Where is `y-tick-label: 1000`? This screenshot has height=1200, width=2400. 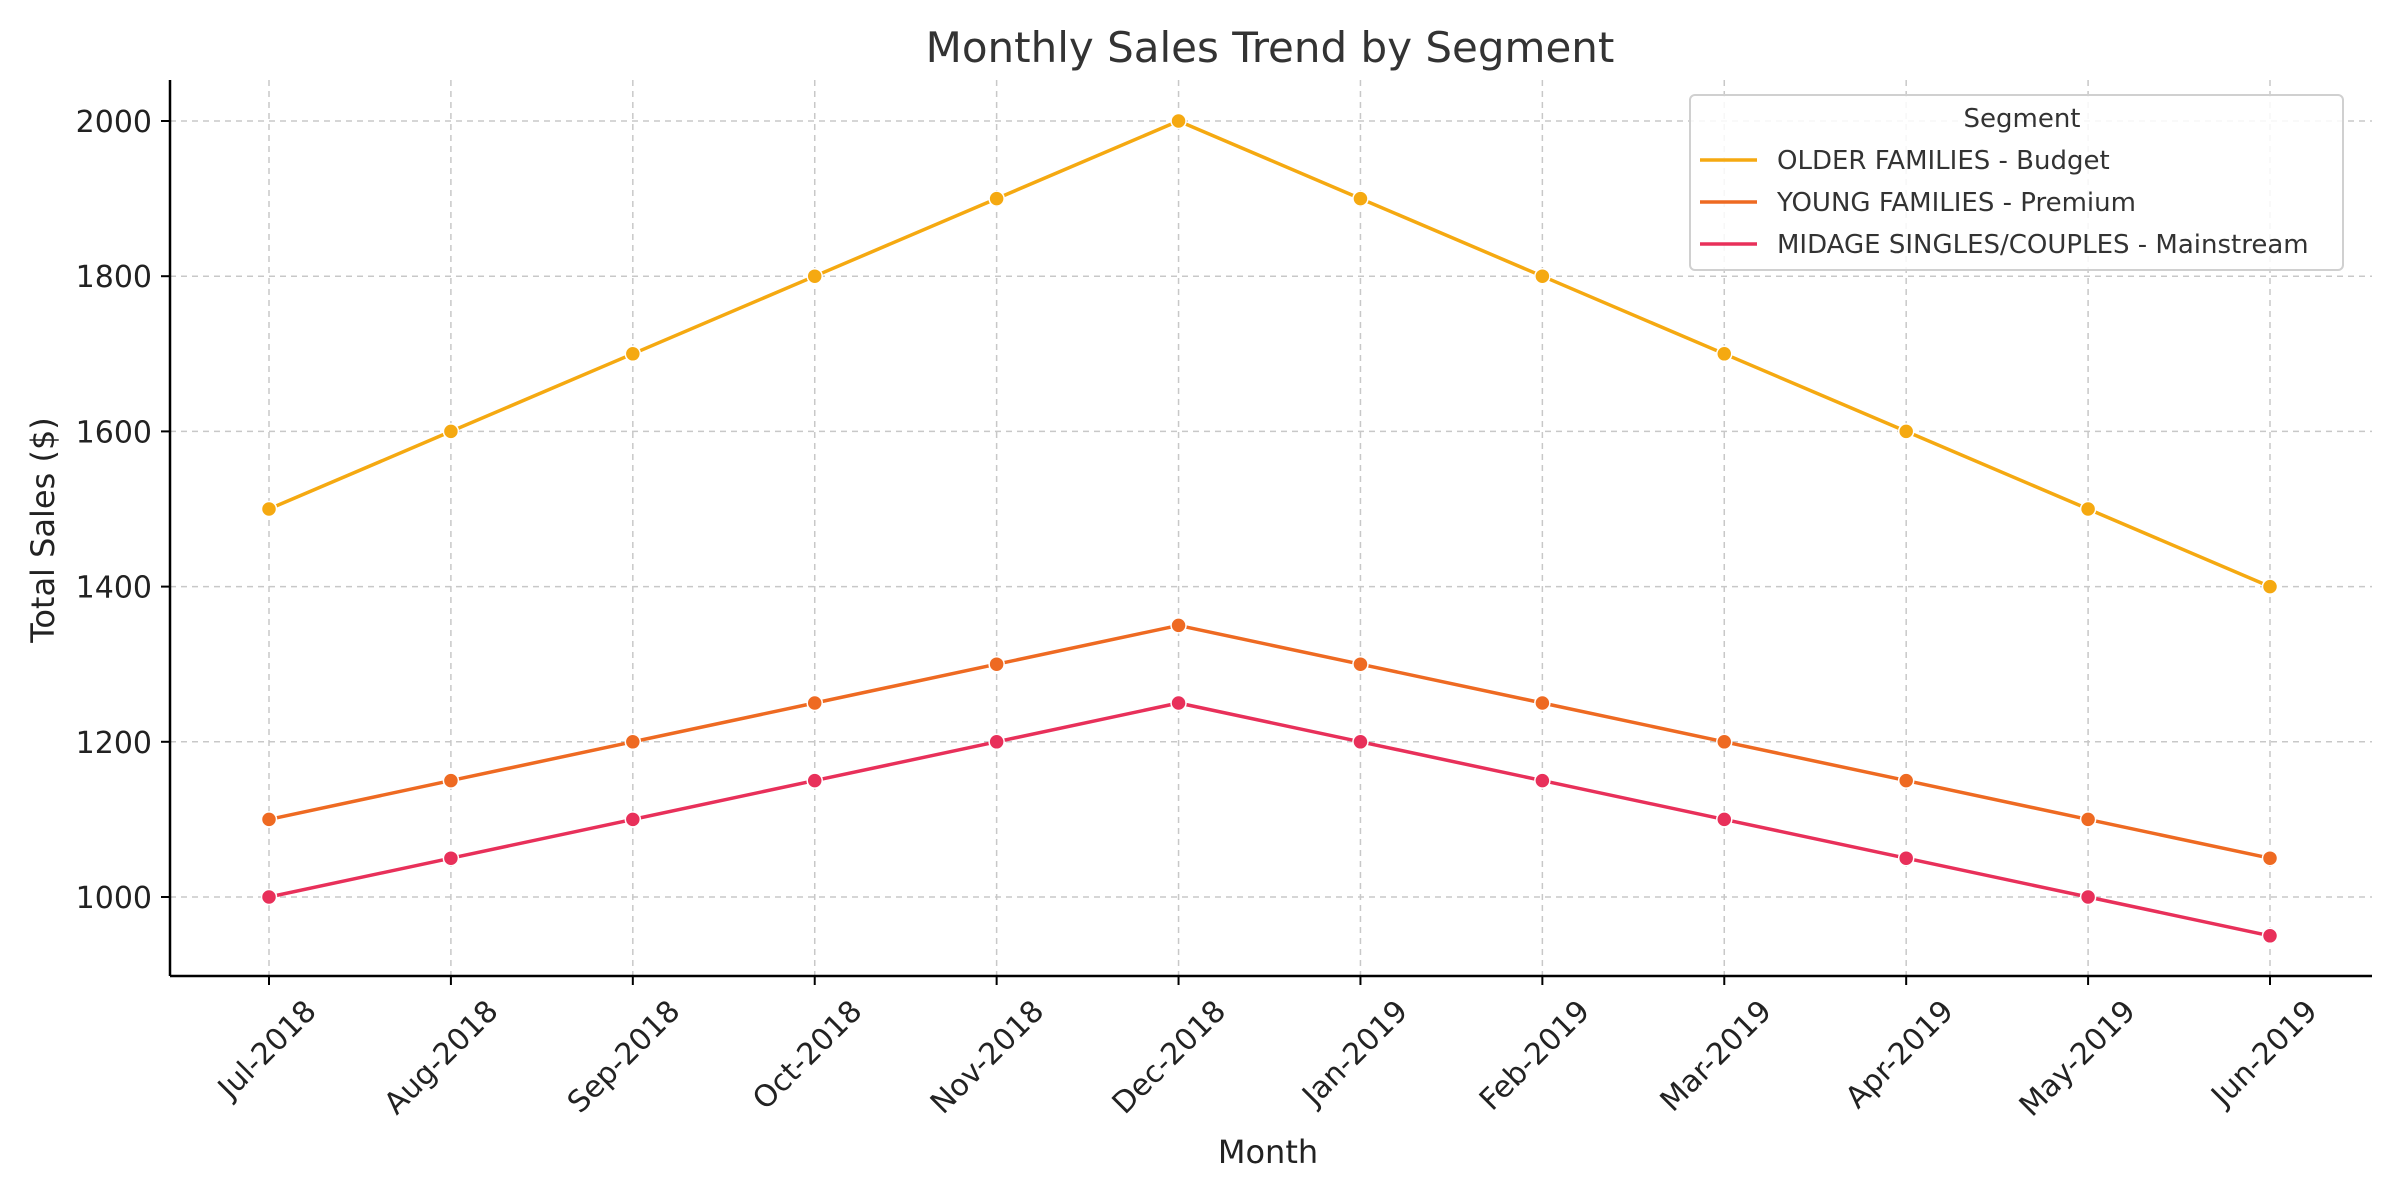 y-tick-label: 1000 is located at coordinates (114, 898).